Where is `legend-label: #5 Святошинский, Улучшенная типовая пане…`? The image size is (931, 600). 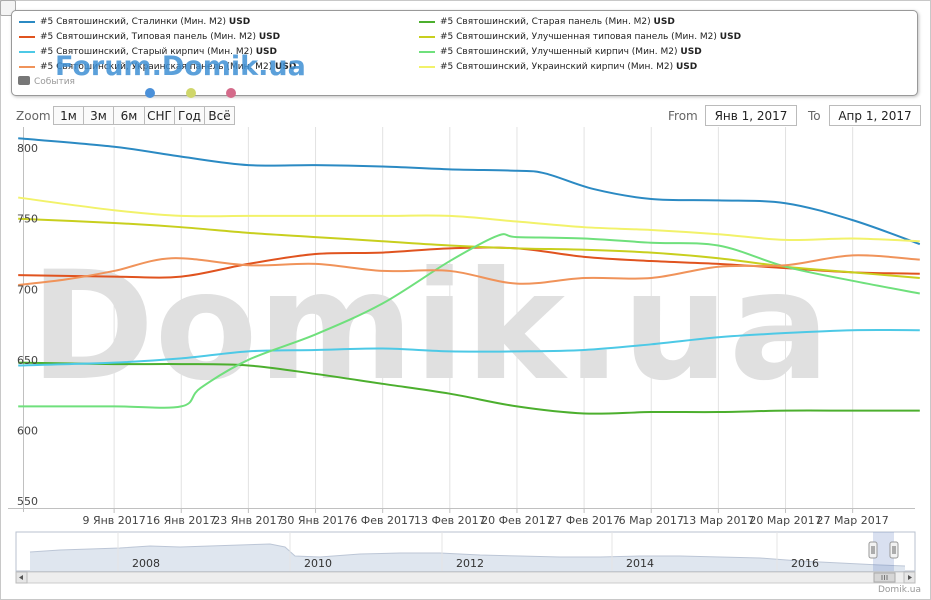
legend-label: #5 Святошинский, Улучшенная типовая пане… is located at coordinates (590, 37).